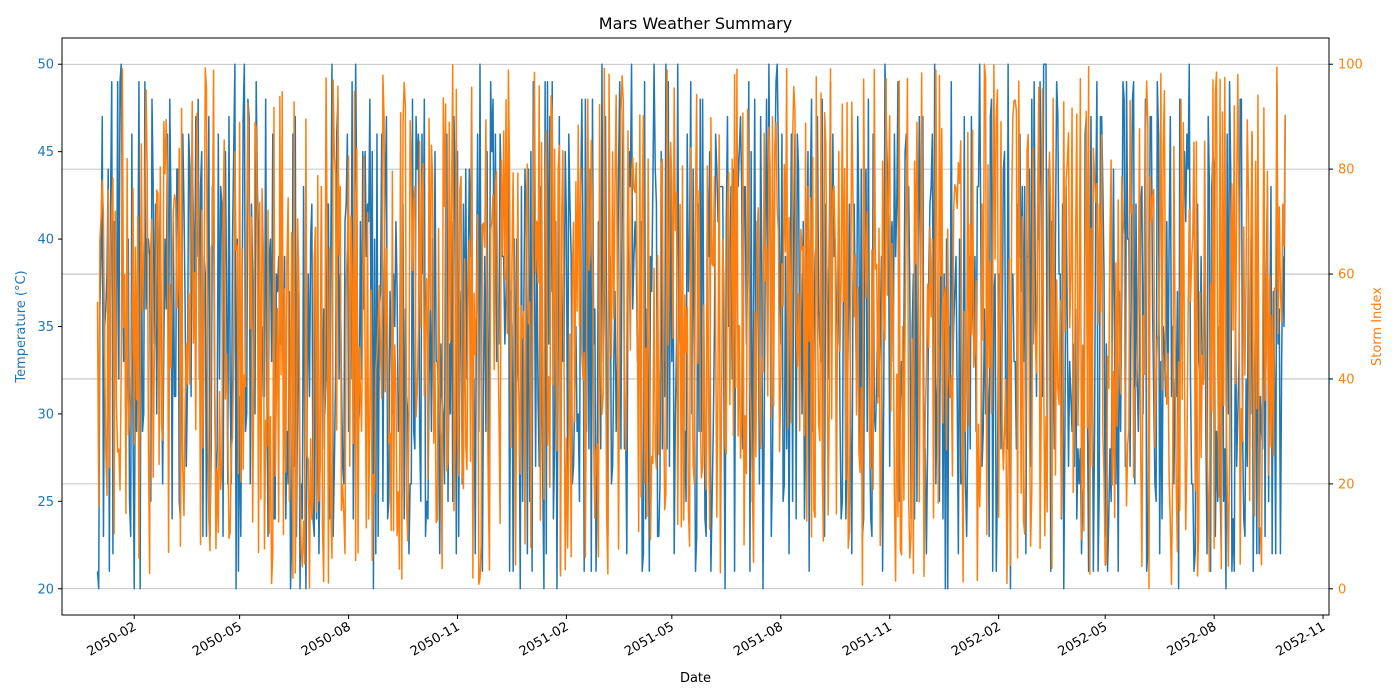 Image resolution: width=1400 pixels, height=700 pixels. What do you see at coordinates (45, 65) in the screenshot?
I see `y-left-tick-label: 50` at bounding box center [45, 65].